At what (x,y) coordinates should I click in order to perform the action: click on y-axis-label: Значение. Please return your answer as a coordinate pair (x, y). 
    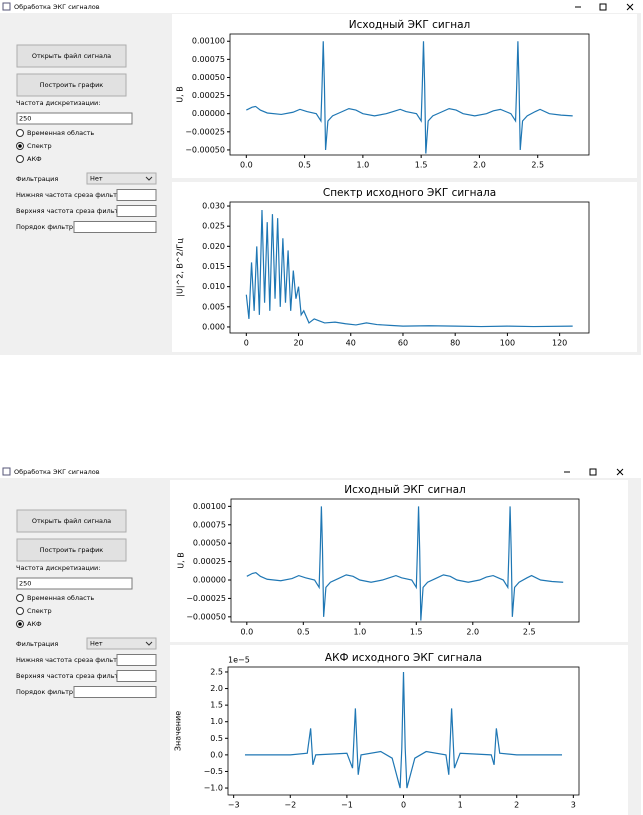
    Looking at the image, I should click on (178, 731).